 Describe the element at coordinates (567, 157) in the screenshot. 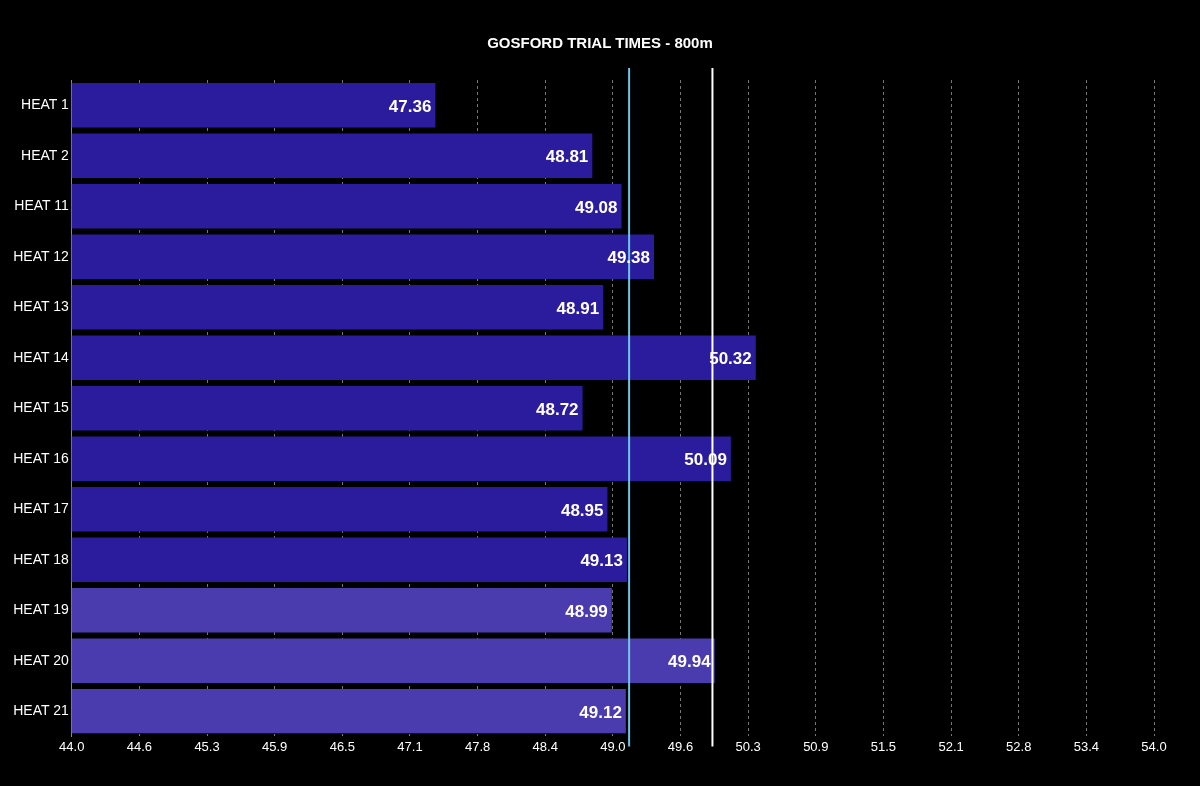

I see `data-label: 48.81` at that location.